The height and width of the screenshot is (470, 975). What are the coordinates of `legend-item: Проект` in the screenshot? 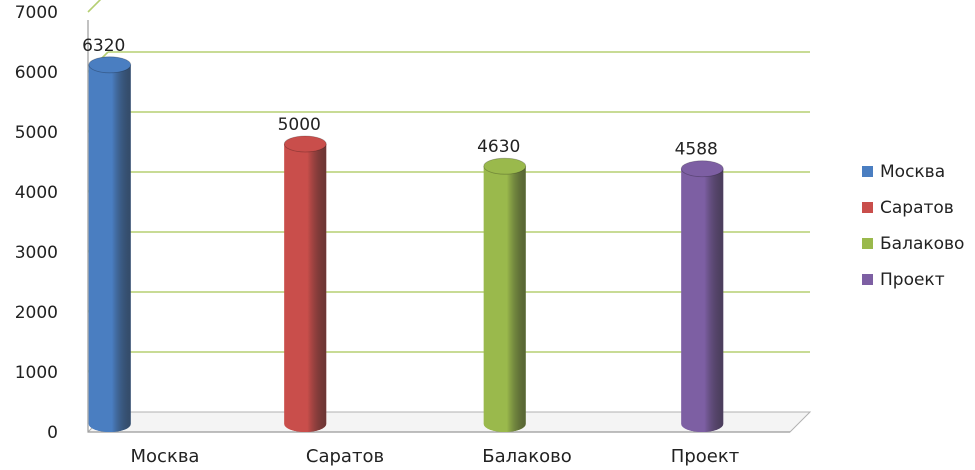 It's located at (903, 280).